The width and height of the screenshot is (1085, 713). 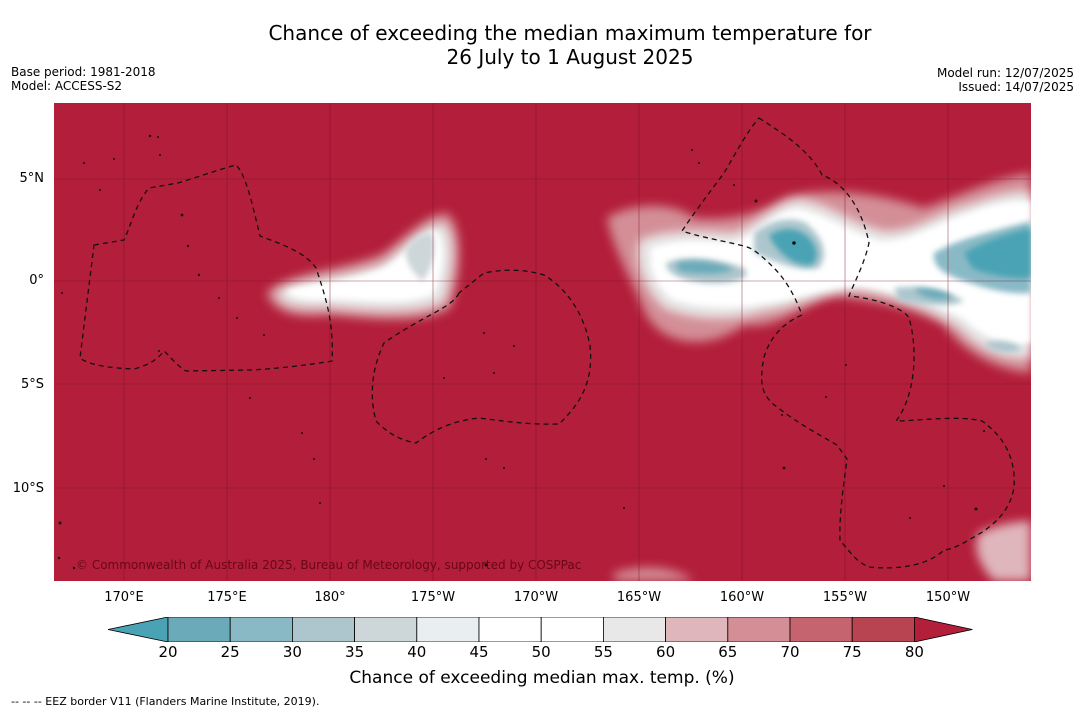 I want to click on base-period: Base period: 1981-2018, so click(x=83, y=72).